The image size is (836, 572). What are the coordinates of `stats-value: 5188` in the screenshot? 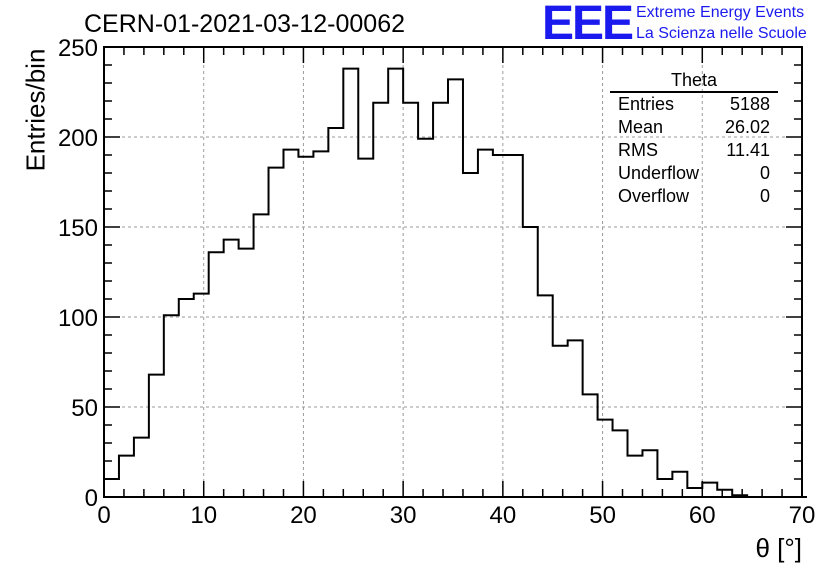 It's located at (749, 104).